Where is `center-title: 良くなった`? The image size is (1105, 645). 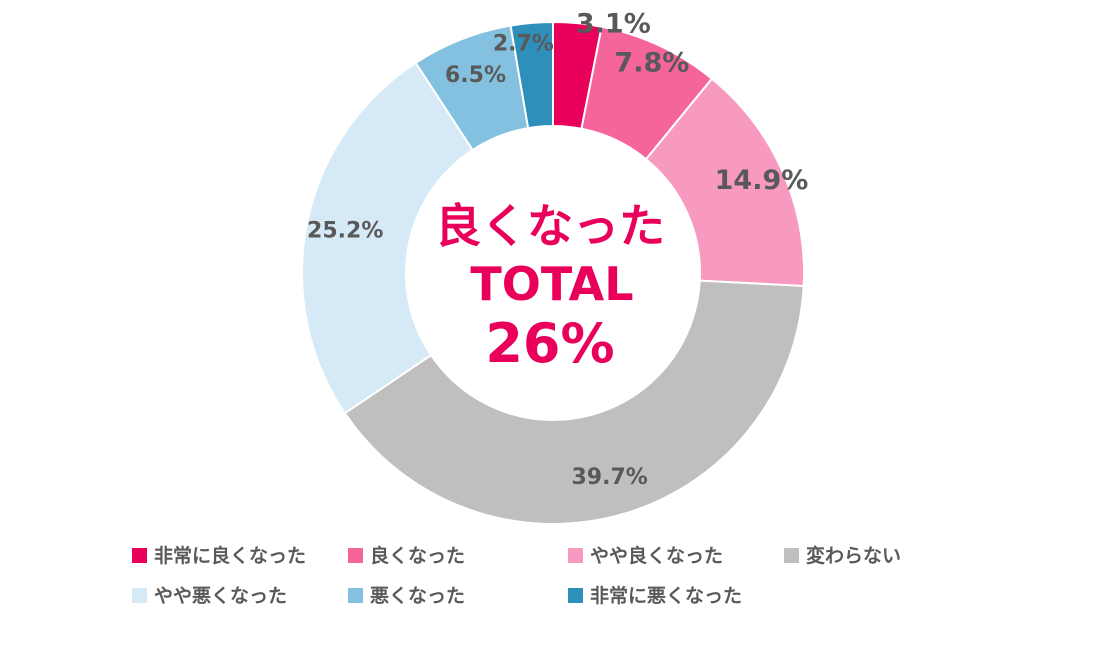 center-title: 良くなった is located at coordinates (550, 226).